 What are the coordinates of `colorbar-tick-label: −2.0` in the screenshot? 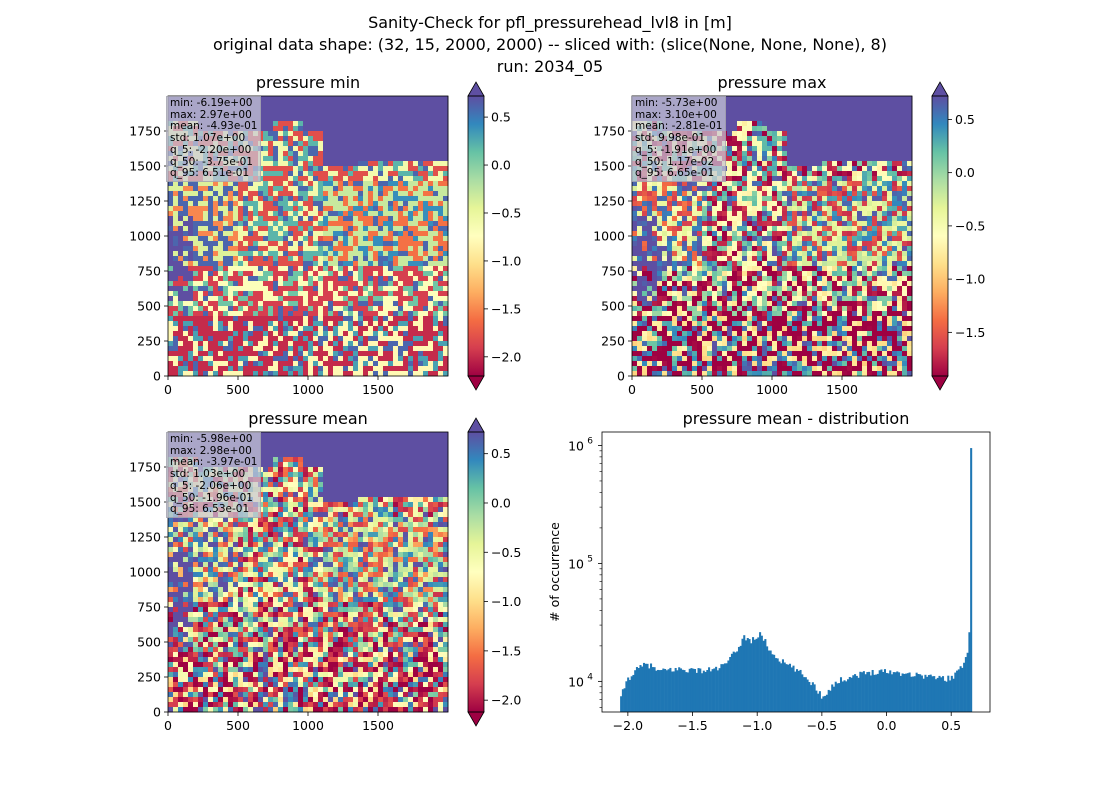 It's located at (506, 356).